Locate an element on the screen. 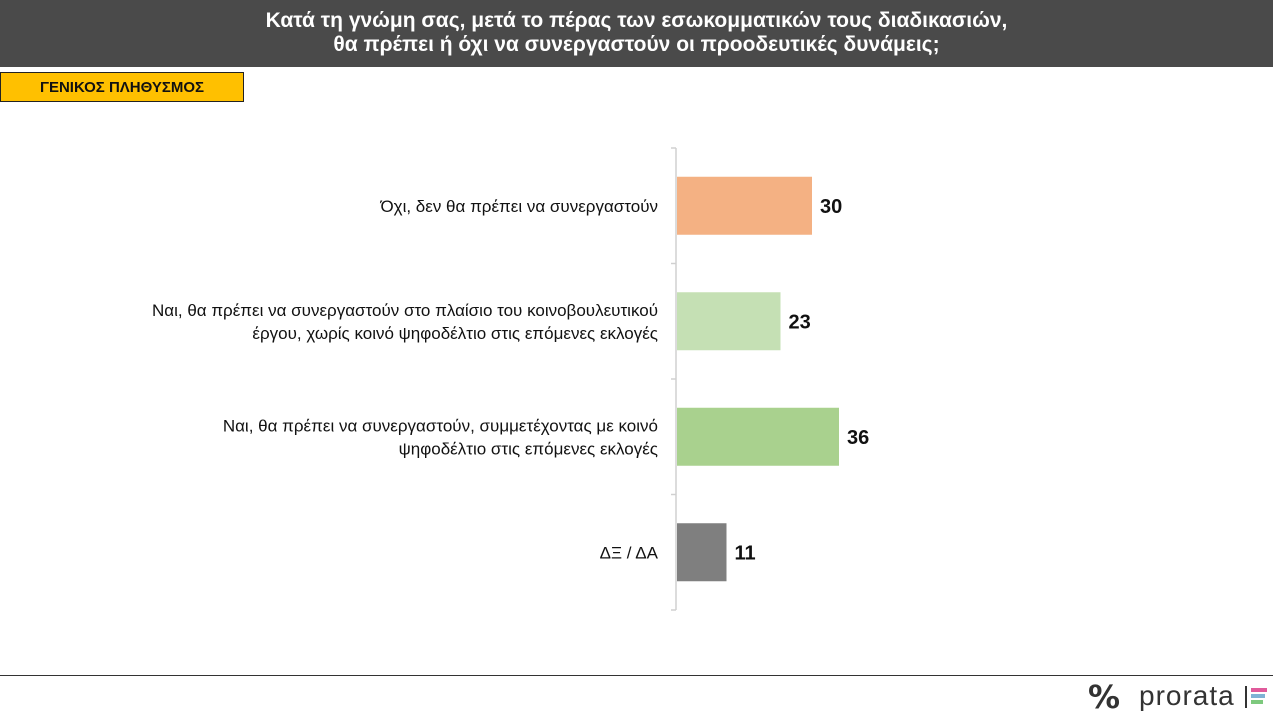 This screenshot has height=716, width=1273. prorata-logo: % prorata is located at coordinates (1177, 697).